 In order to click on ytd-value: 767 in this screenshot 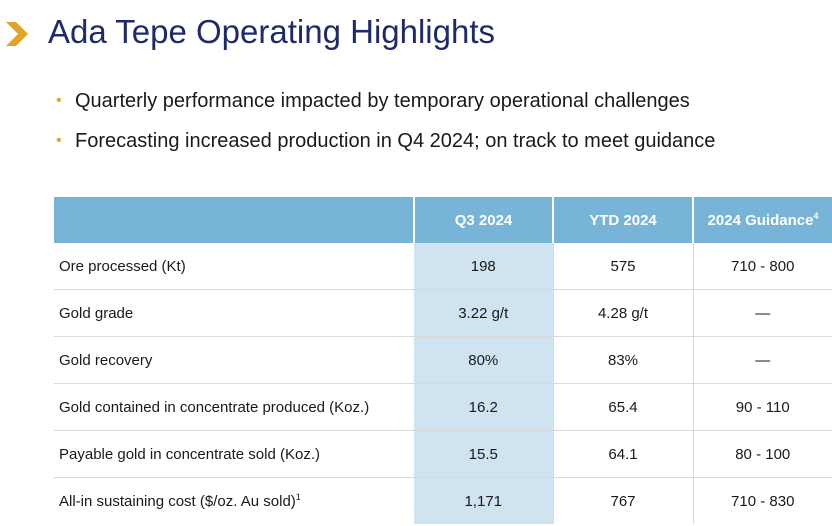, I will do `click(622, 500)`.